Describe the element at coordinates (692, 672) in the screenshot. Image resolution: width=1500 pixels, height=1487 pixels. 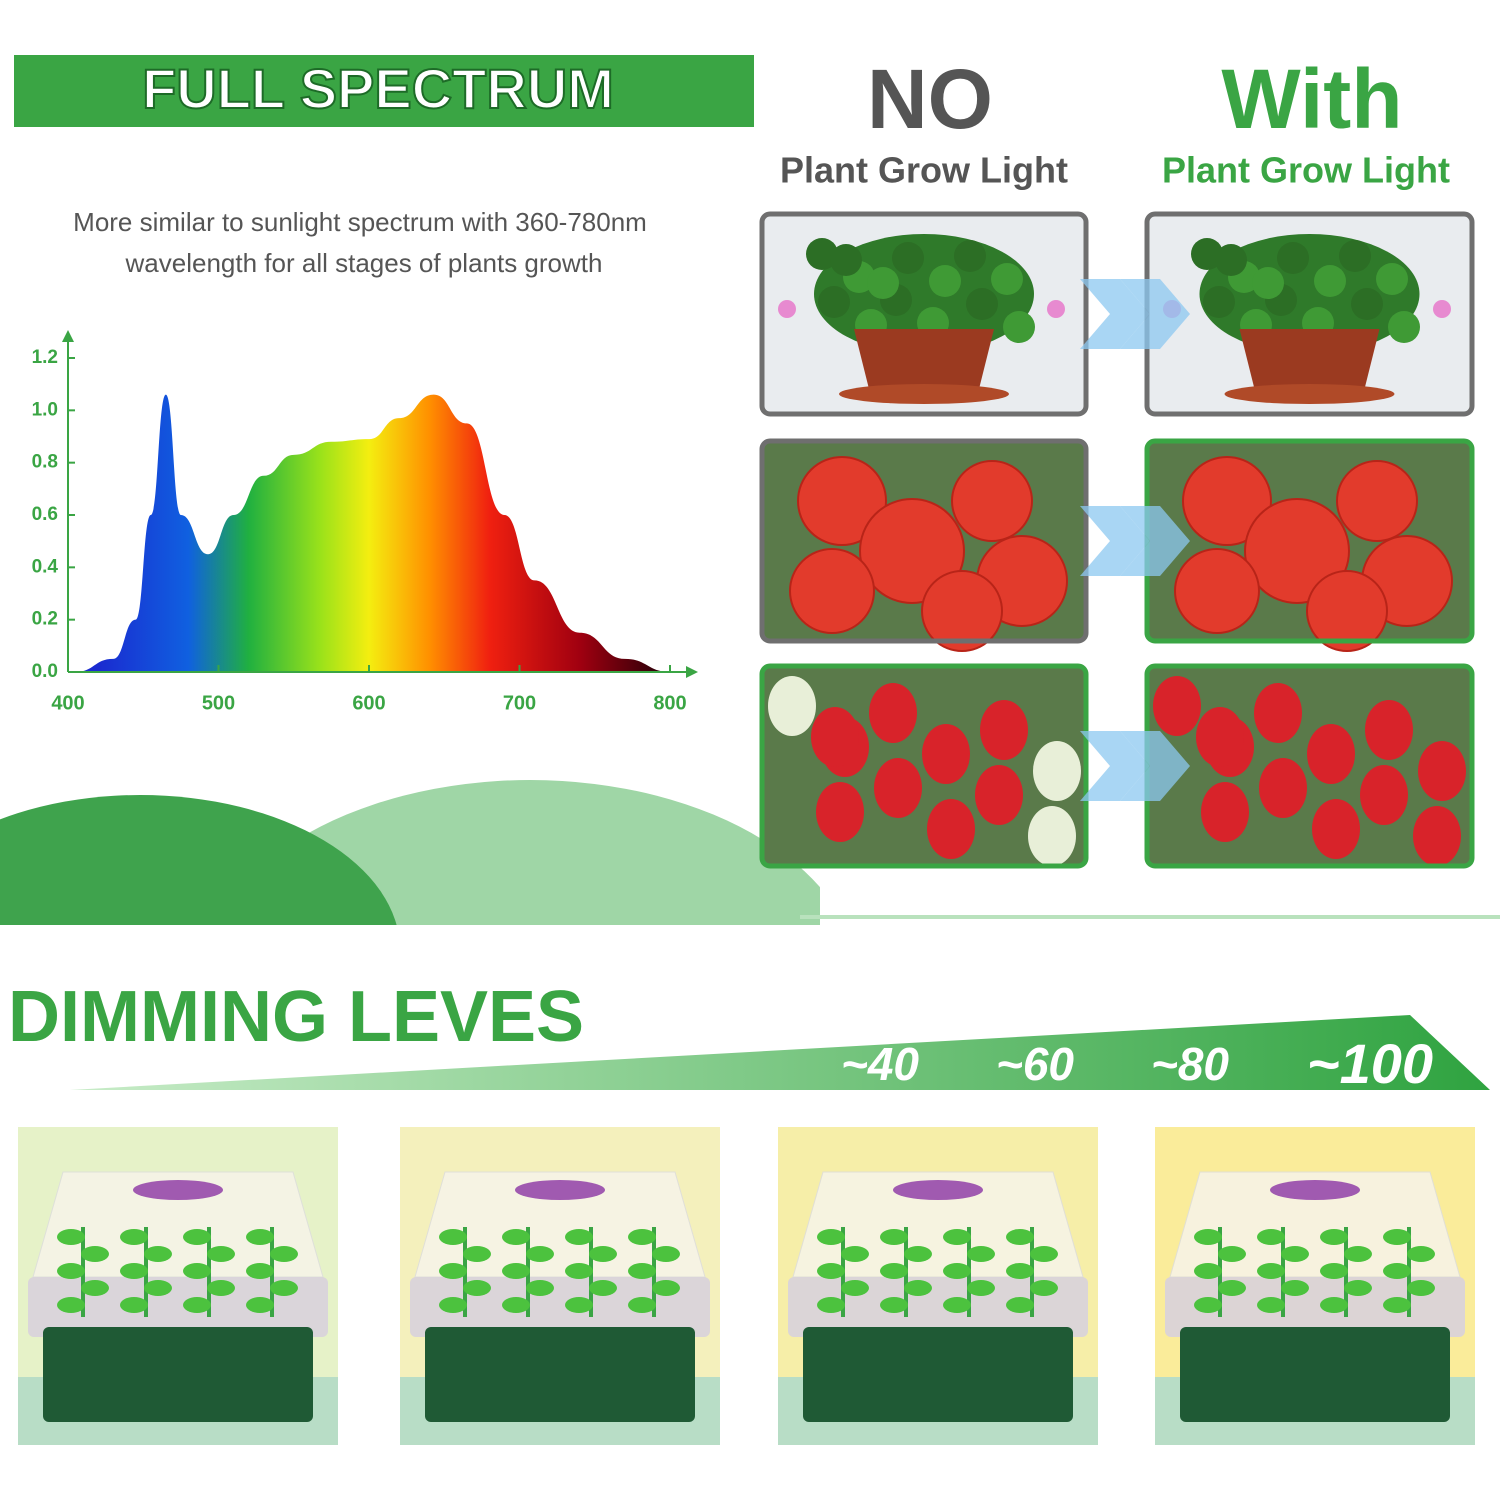
I see `x-axis-arrow` at that location.